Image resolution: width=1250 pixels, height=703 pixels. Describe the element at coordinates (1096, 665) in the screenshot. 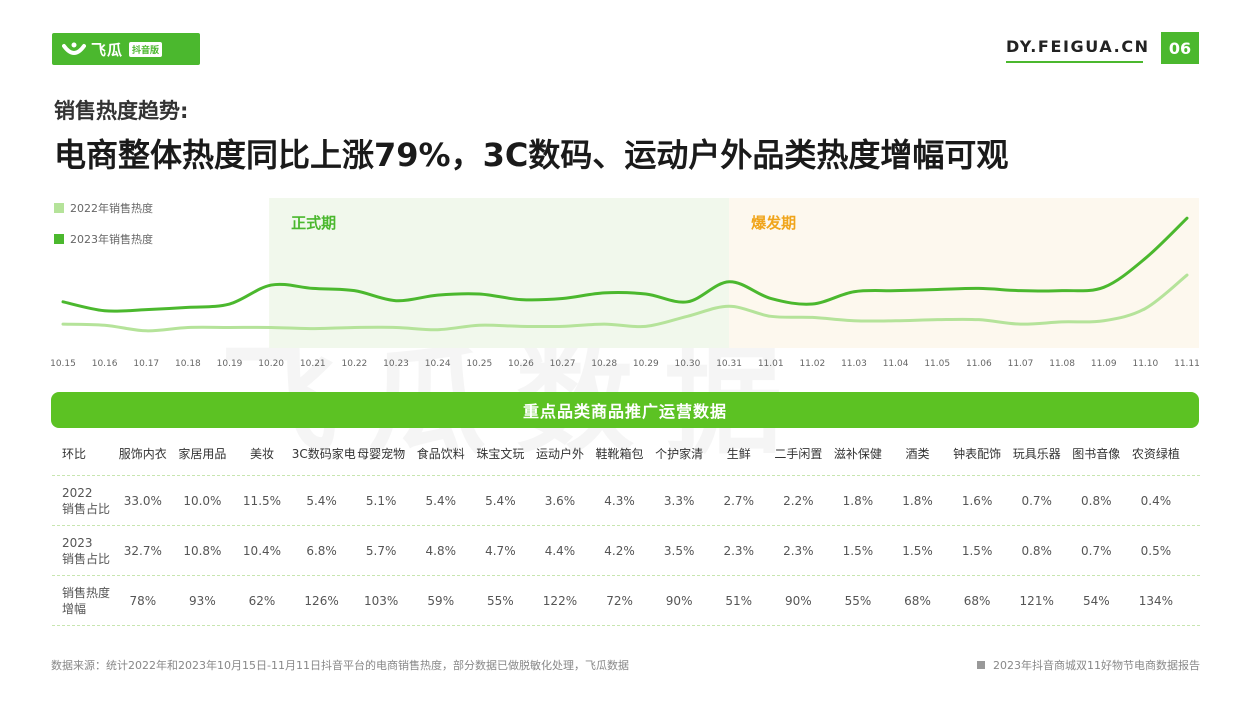

I see `report-name-text: 2023年抖音商城双11好物节电商数据报告` at that location.